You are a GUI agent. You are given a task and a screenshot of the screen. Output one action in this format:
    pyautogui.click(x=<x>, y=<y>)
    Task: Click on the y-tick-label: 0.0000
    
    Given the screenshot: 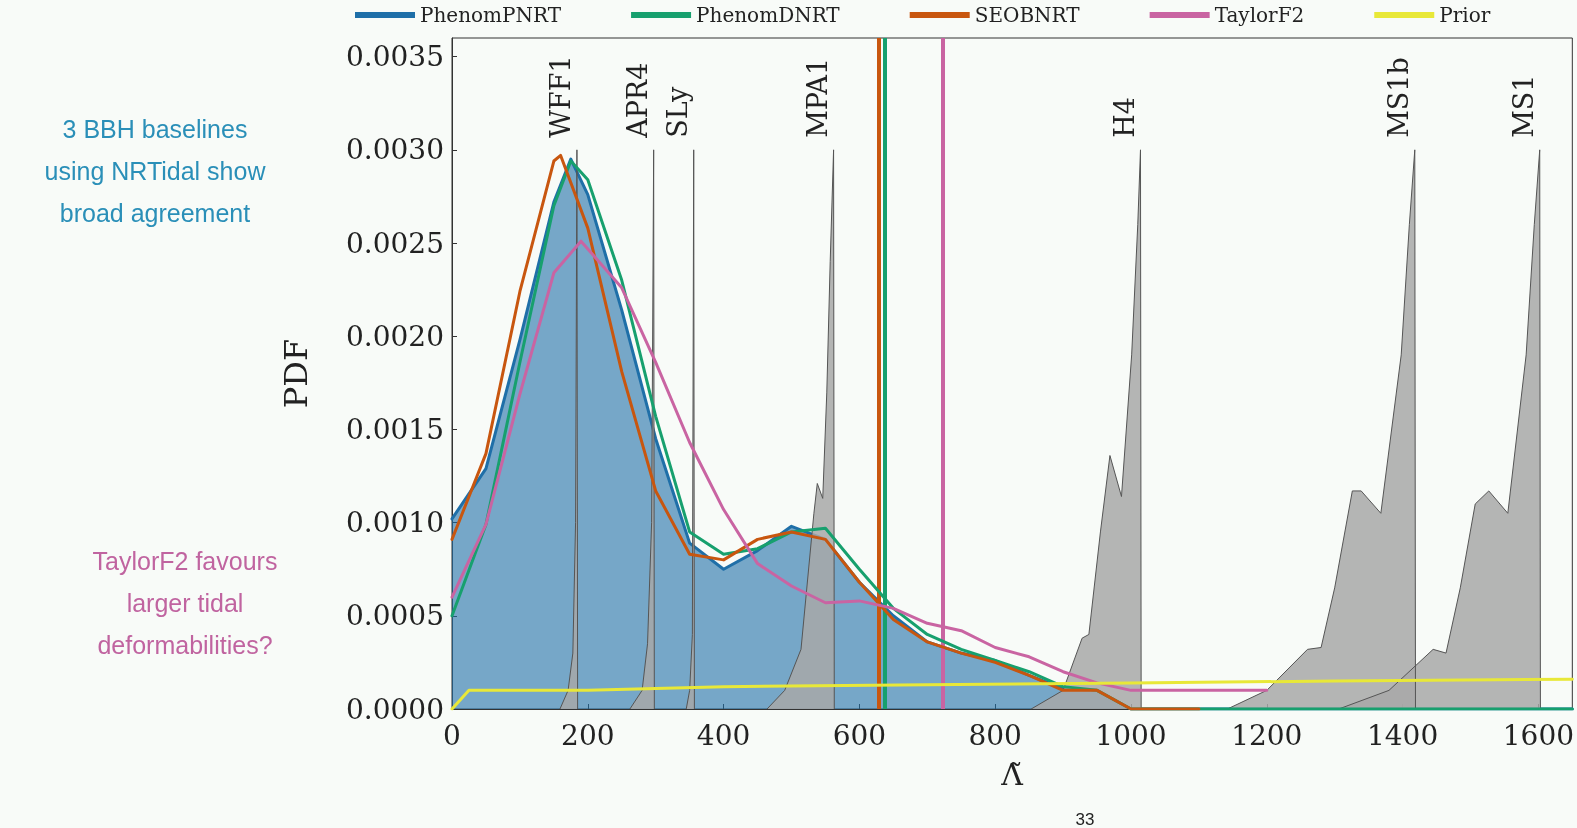 What is the action you would take?
    pyautogui.click(x=395, y=709)
    